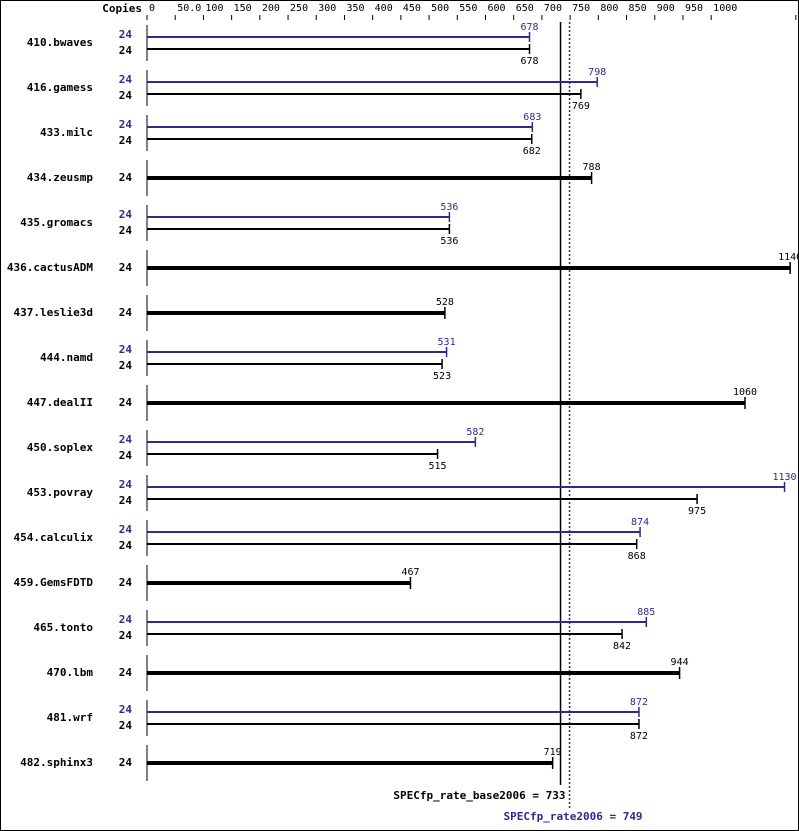 The height and width of the screenshot is (831, 799). I want to click on value-label: 788, so click(592, 167).